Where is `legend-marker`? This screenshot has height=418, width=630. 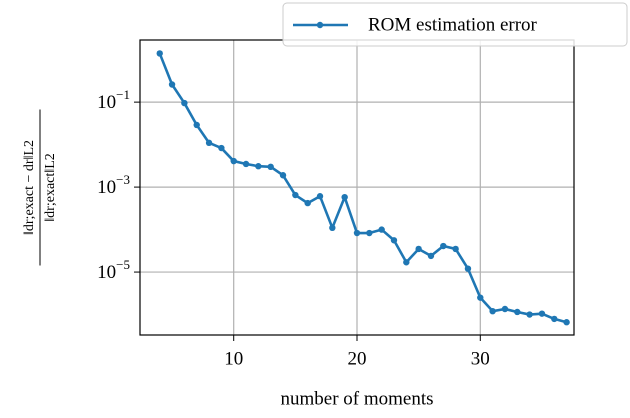
legend-marker is located at coordinates (320, 25).